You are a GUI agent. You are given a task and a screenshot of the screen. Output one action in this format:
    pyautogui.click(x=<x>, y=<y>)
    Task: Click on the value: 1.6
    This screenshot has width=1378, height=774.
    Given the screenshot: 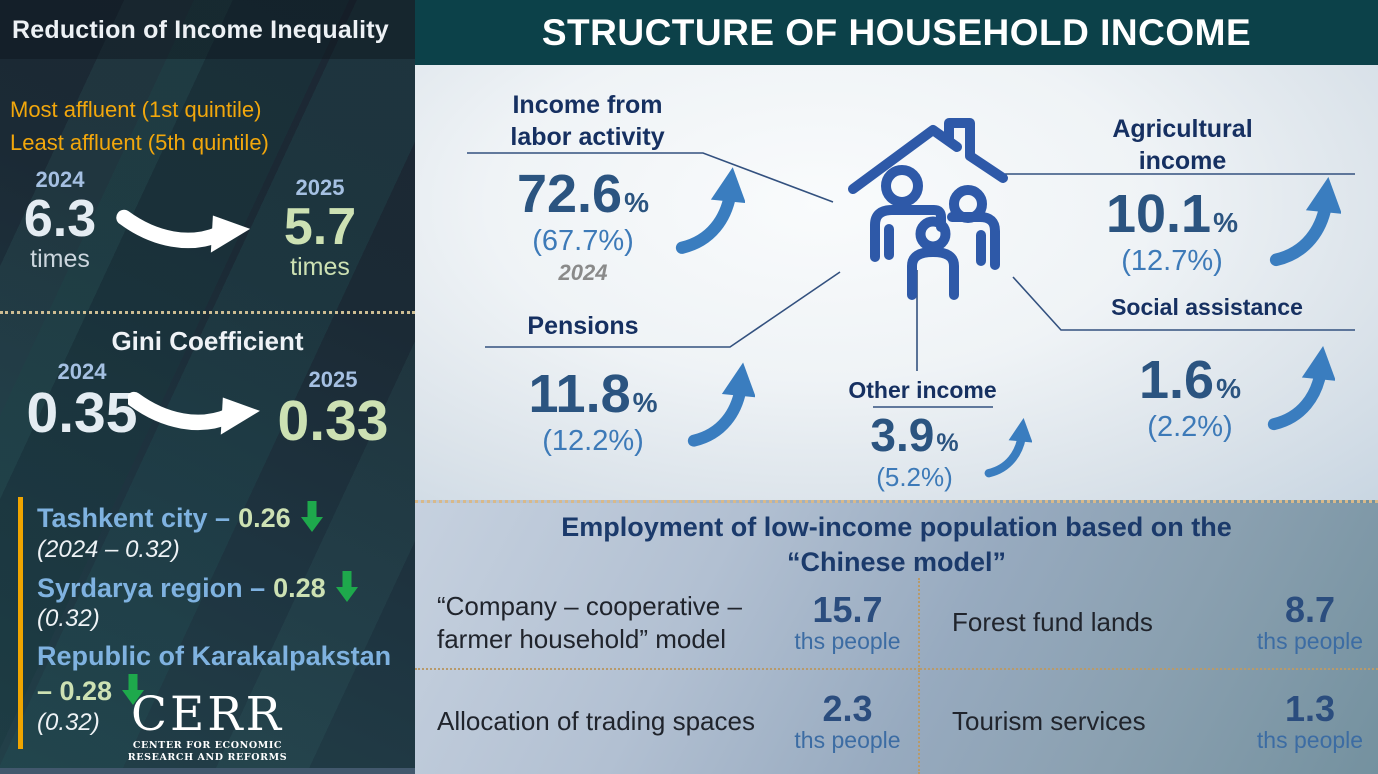 What is the action you would take?
    pyautogui.click(x=1177, y=380)
    